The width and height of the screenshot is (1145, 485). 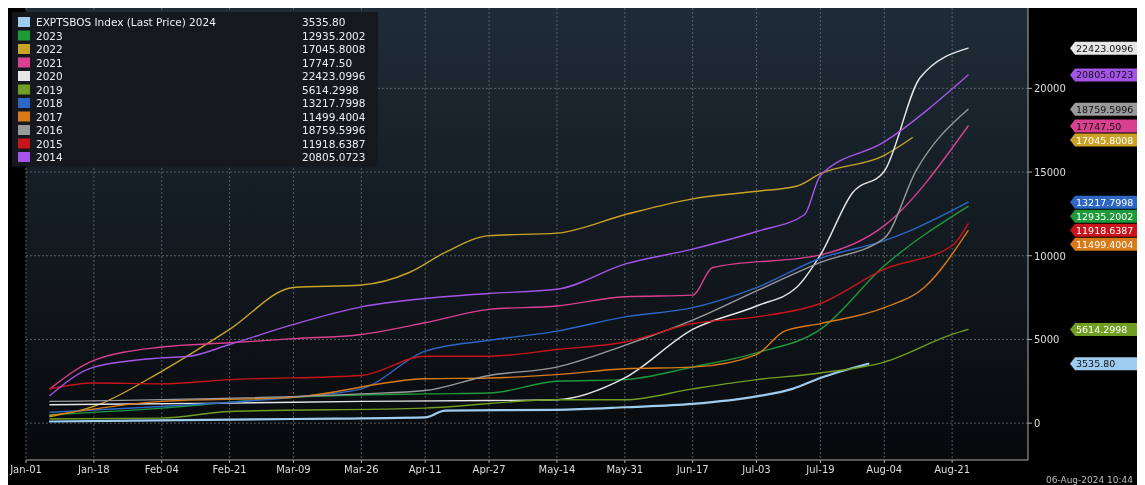 I want to click on annotation: 20805.0723, so click(x=334, y=157).